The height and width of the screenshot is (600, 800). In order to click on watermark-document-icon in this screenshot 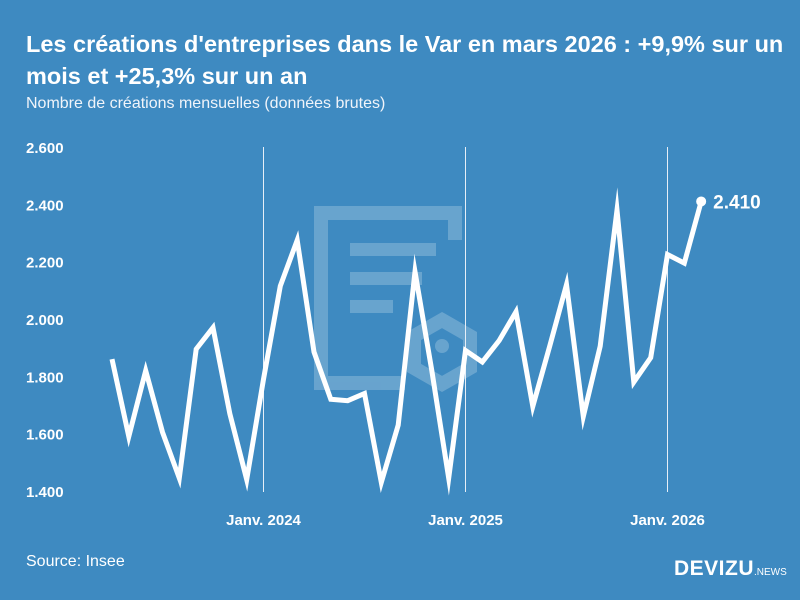, I will do `click(395, 299)`.